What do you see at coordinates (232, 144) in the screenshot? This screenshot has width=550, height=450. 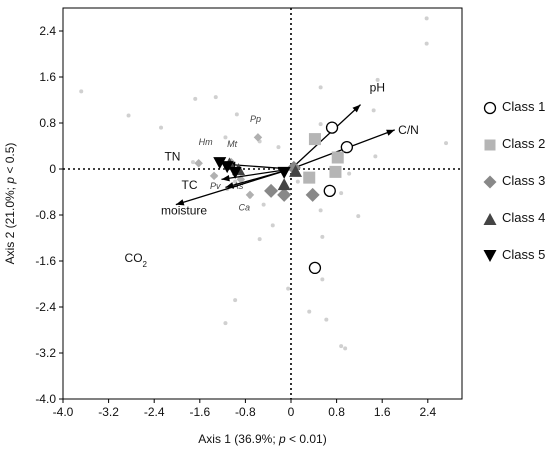 I see `species-label: Mt` at bounding box center [232, 144].